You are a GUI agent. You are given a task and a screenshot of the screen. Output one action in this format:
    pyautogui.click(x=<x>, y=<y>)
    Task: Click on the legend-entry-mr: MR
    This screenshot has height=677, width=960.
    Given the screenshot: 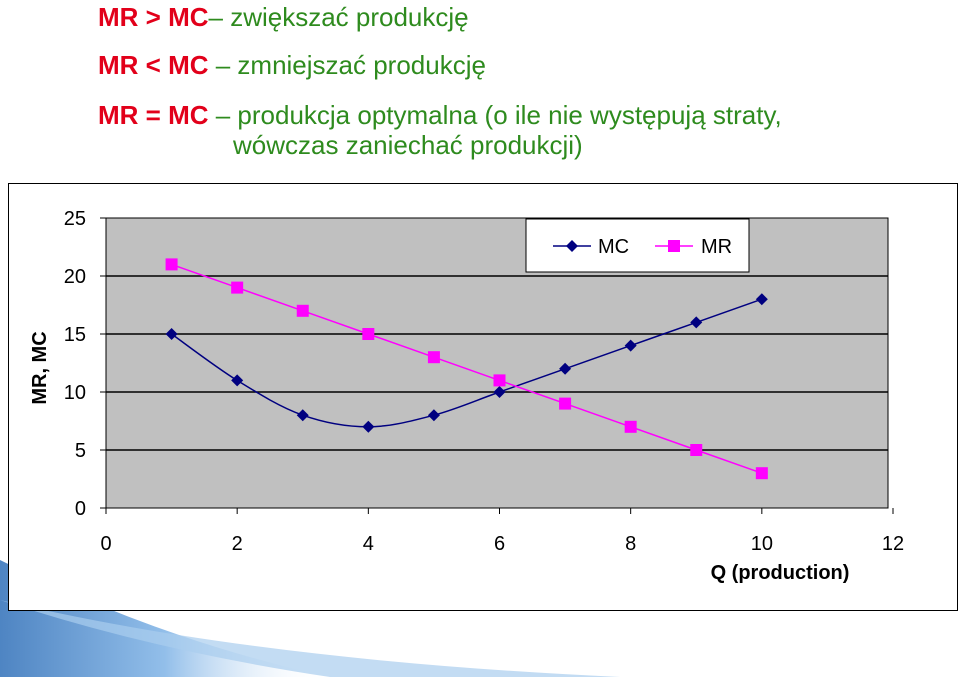 What is the action you would take?
    pyautogui.click(x=693, y=247)
    